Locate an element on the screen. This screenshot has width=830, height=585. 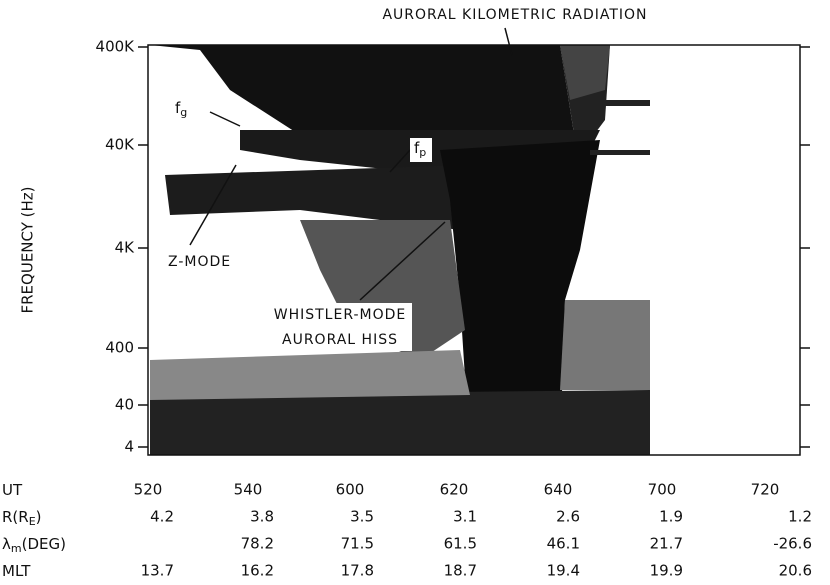
cell: 21.7 is located at coordinates (666, 544).